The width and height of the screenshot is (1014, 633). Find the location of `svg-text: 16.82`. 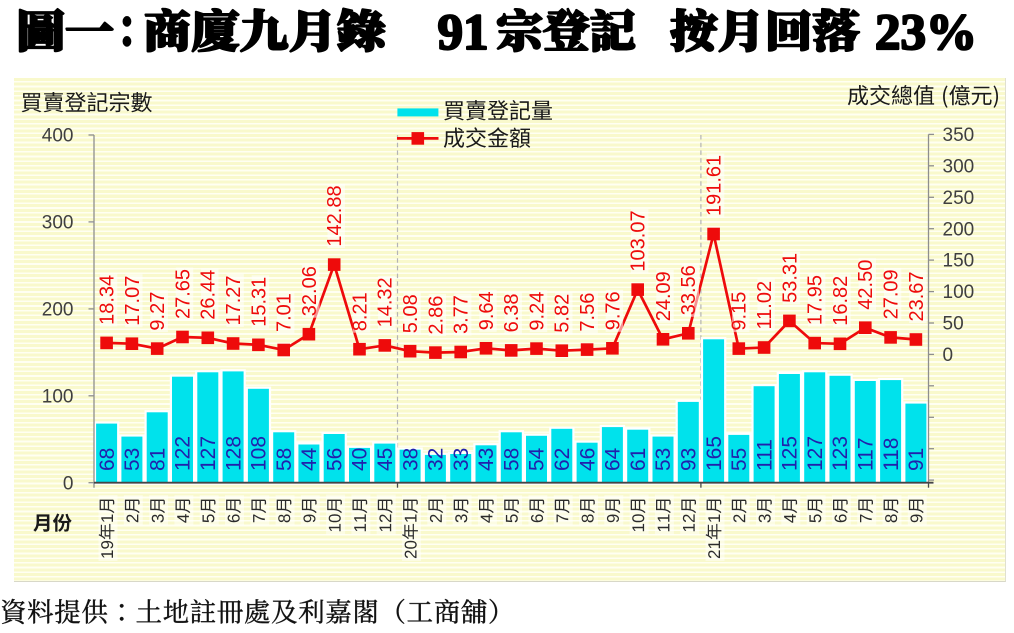

svg-text: 16.82 is located at coordinates (841, 301).